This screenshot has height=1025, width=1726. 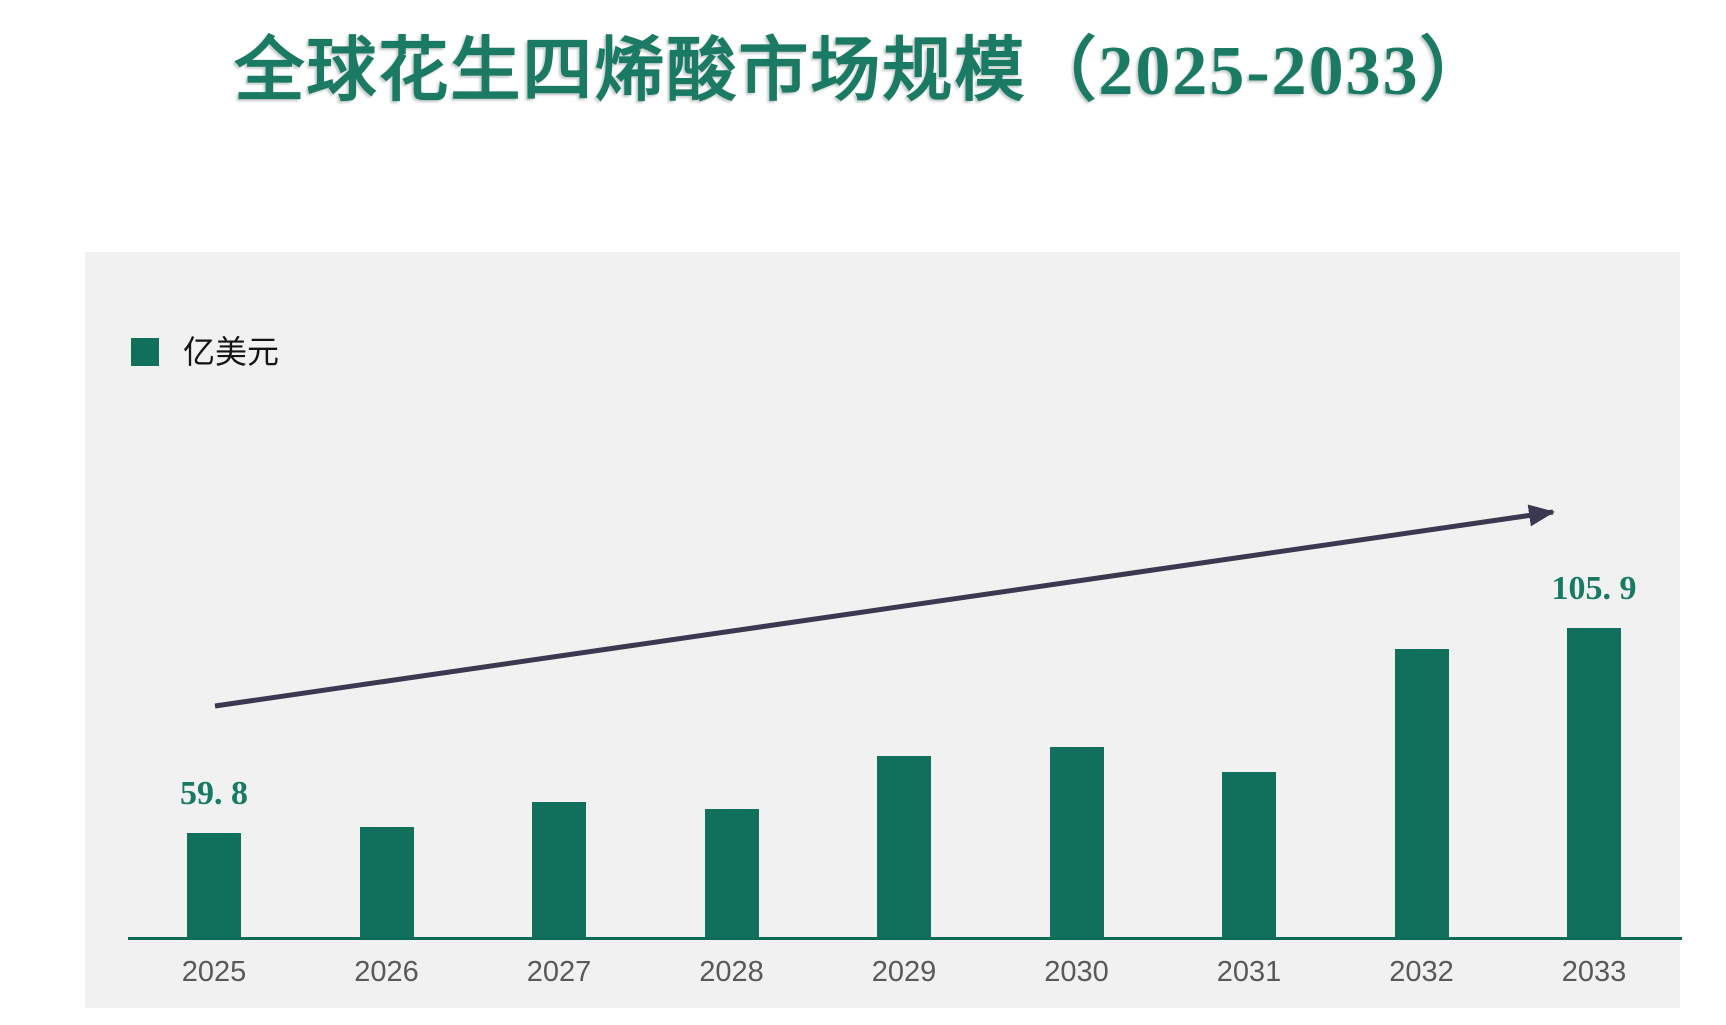 What do you see at coordinates (559, 869) in the screenshot?
I see `bar-2027` at bounding box center [559, 869].